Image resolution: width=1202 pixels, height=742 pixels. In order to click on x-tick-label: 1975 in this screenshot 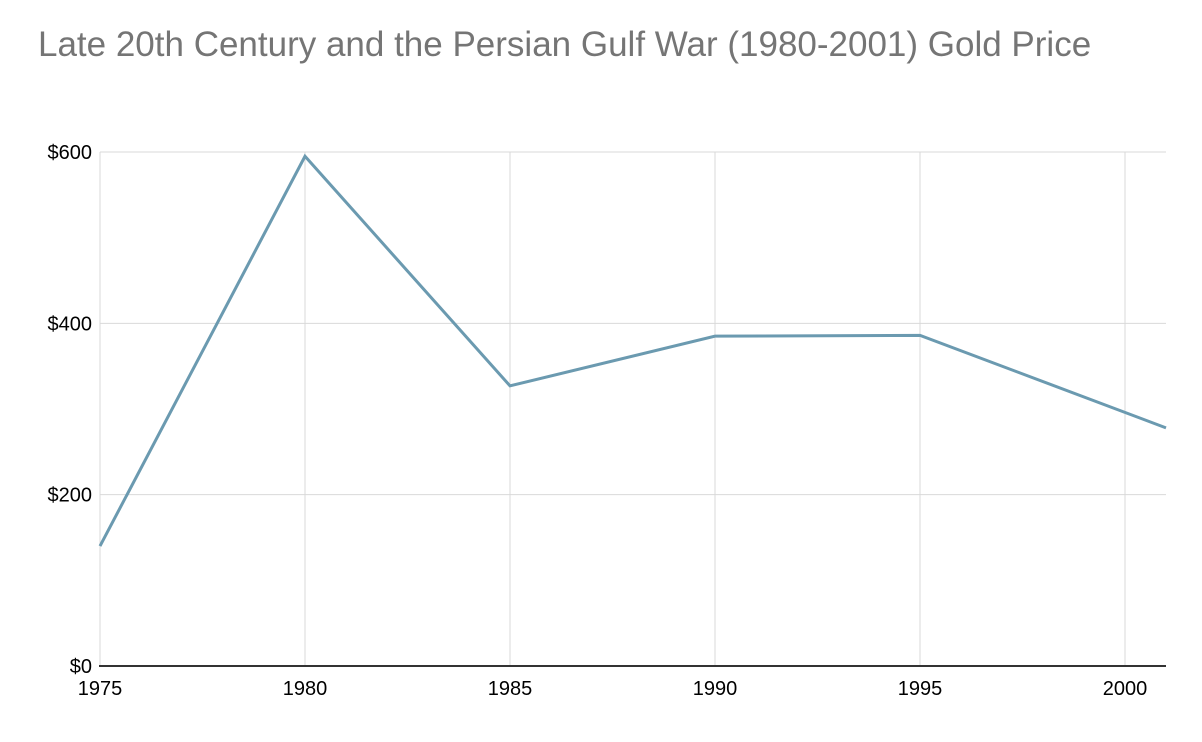, I will do `click(100, 689)`.